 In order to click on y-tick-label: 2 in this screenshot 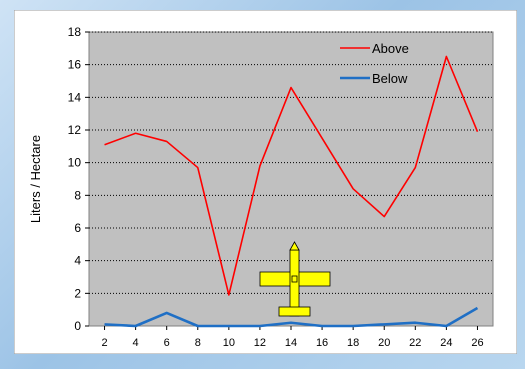, I will do `click(77, 293)`.